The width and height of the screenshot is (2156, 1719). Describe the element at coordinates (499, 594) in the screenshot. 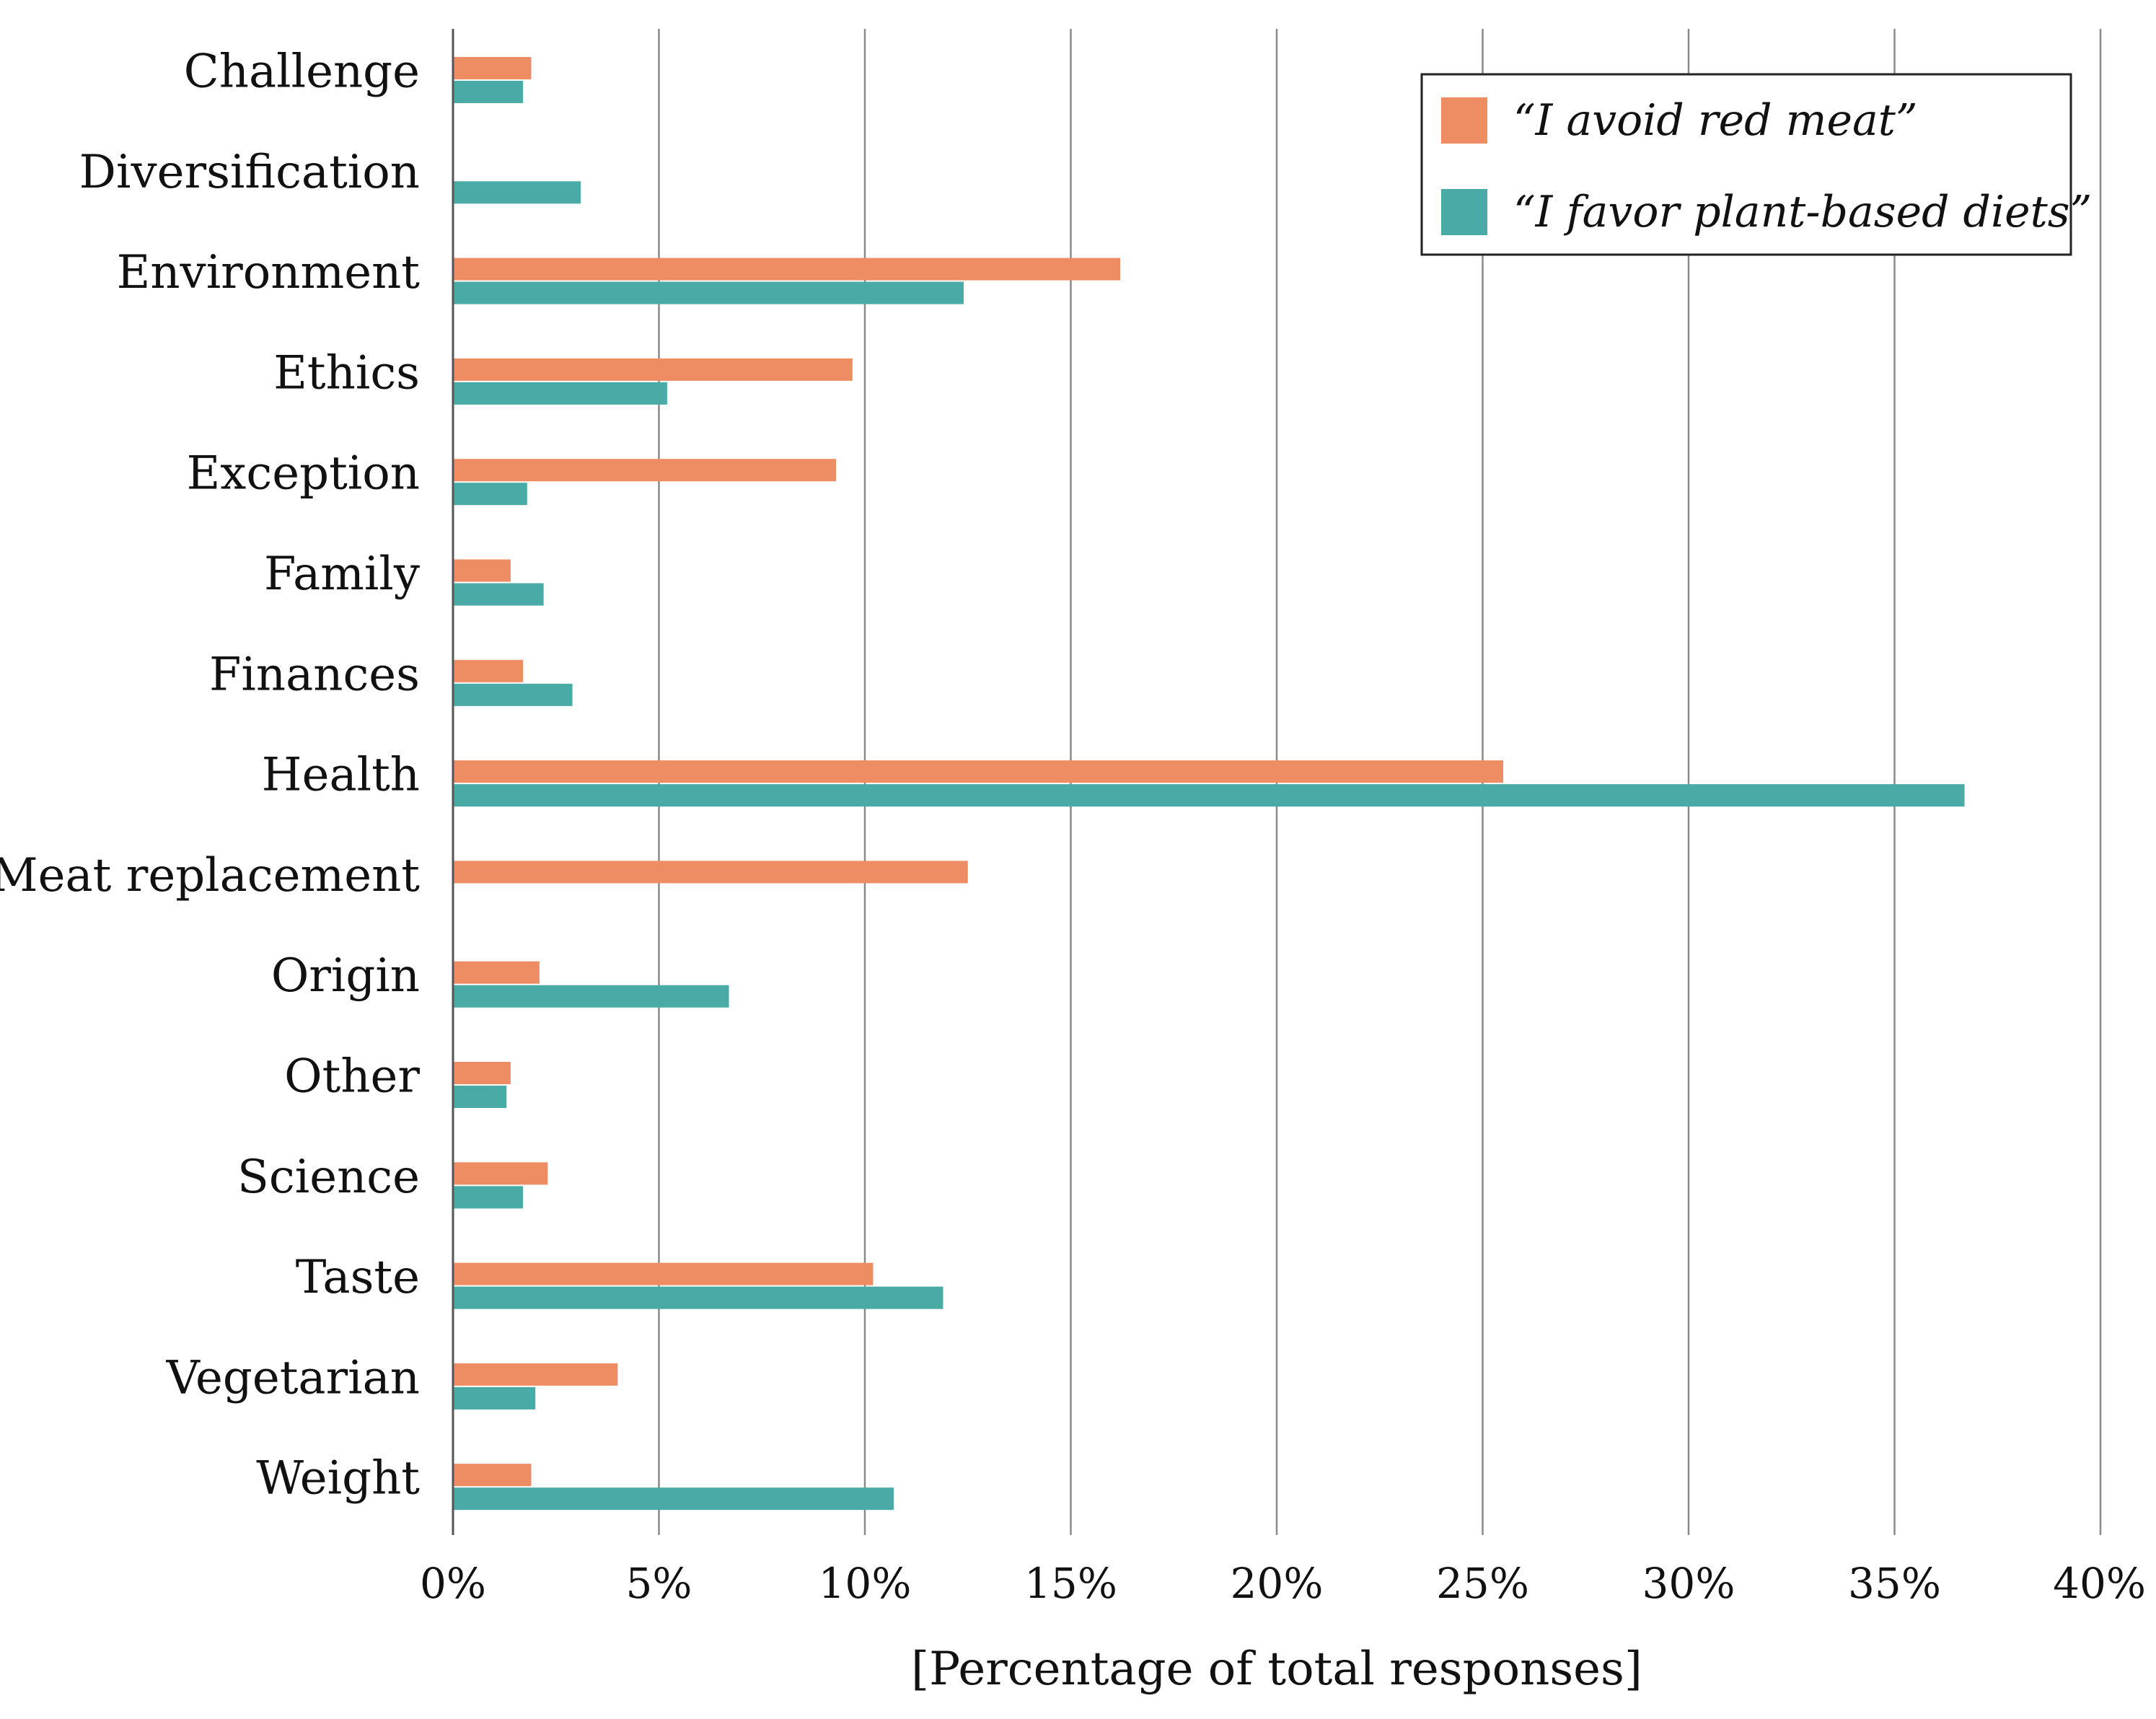

I see `bar-favor-plant-based-family` at that location.